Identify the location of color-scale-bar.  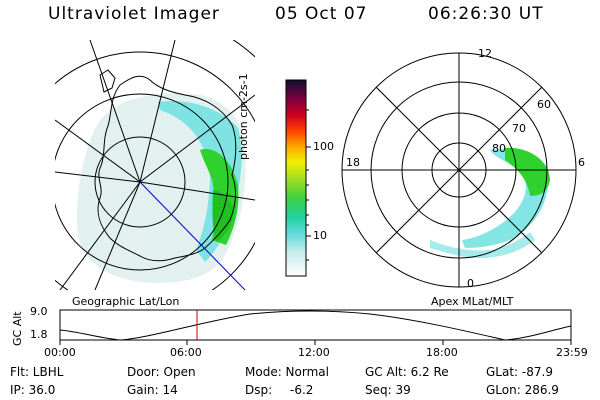
(296, 178).